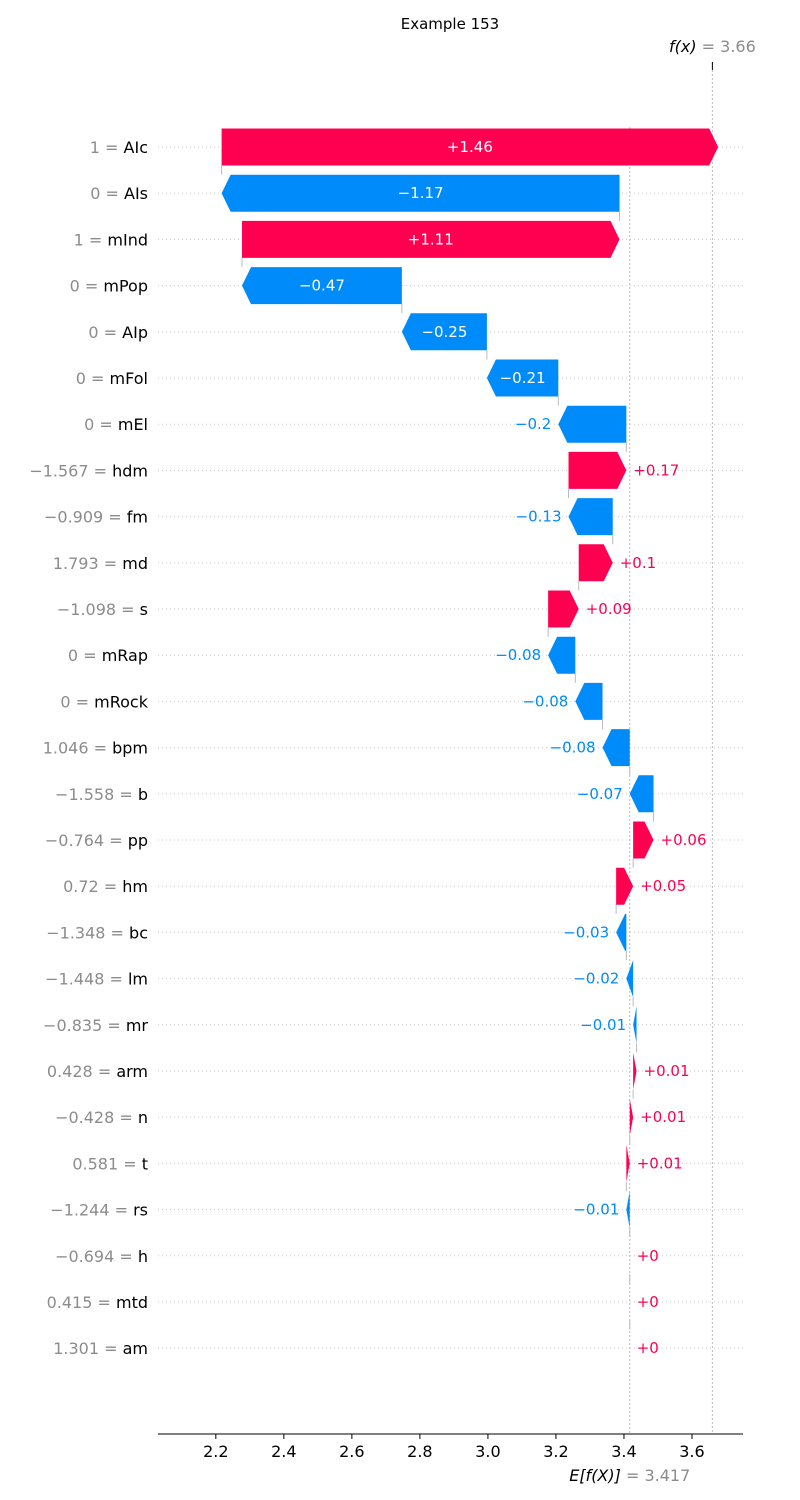 This screenshot has width=800, height=1500. Describe the element at coordinates (648, 1256) in the screenshot. I see `bar-value-label-h: +0` at that location.